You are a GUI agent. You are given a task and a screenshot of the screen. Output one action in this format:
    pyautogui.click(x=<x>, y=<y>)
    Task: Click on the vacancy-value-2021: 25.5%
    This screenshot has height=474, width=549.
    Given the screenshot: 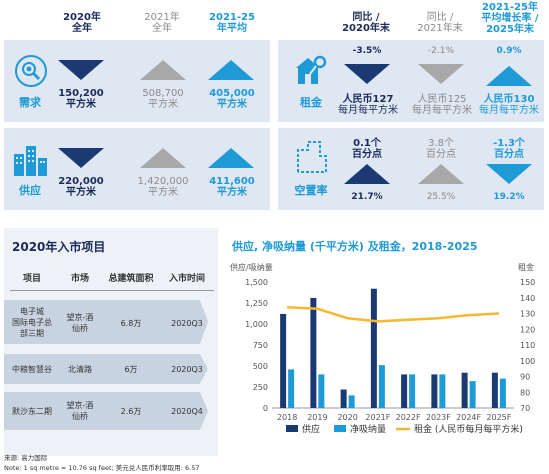 What is the action you would take?
    pyautogui.click(x=441, y=197)
    